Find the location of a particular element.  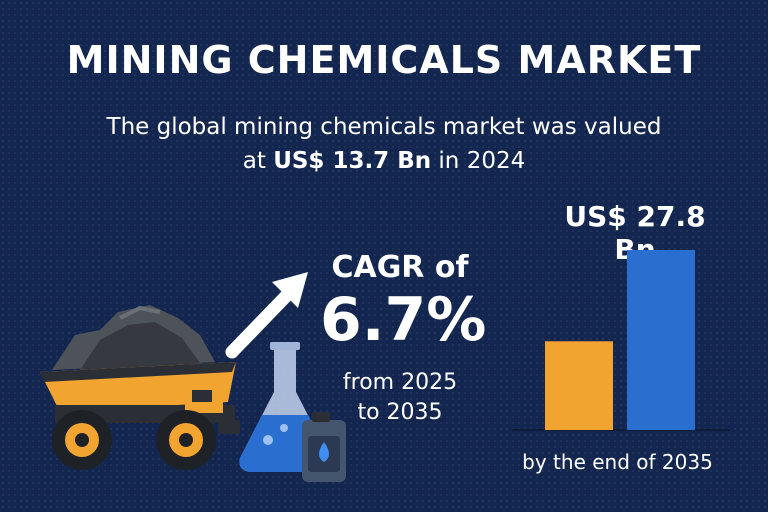

ore-pile-icon is located at coordinates (133, 337).